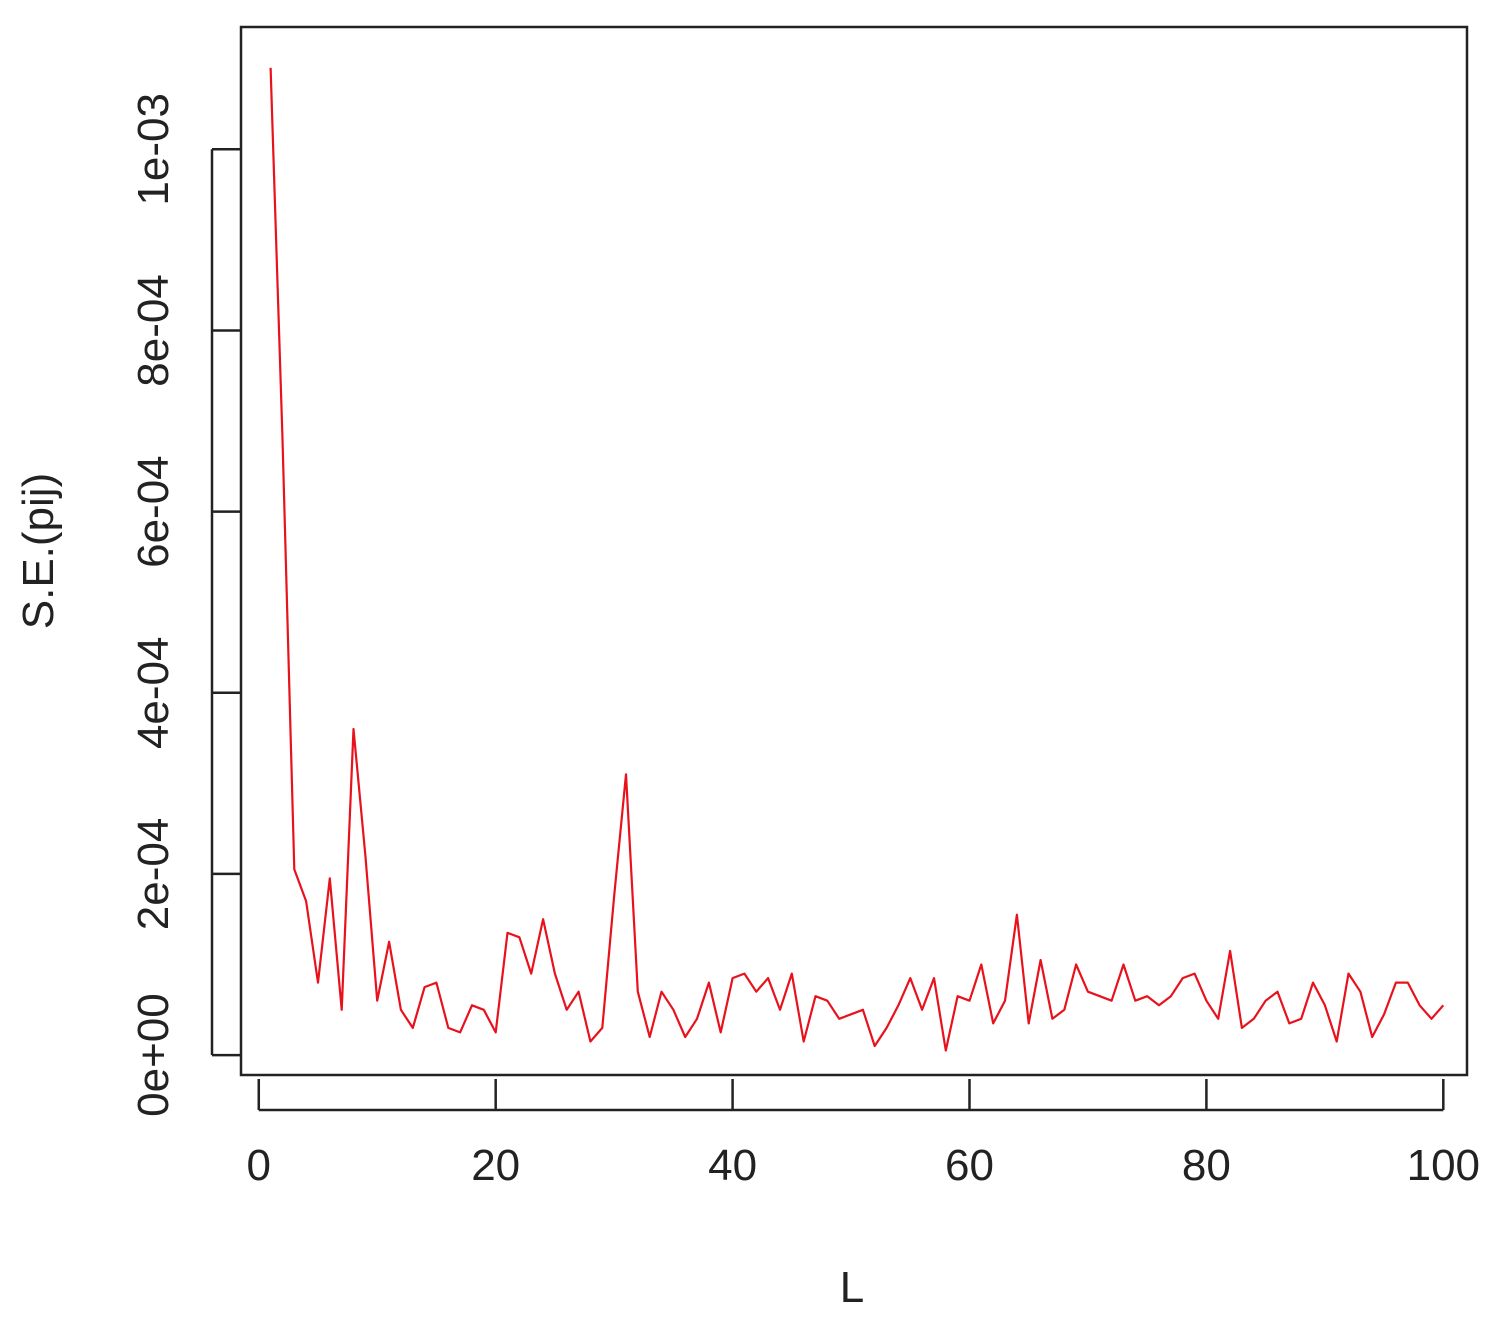  I want to click on y-tick-label: 1e-03, so click(153, 149).